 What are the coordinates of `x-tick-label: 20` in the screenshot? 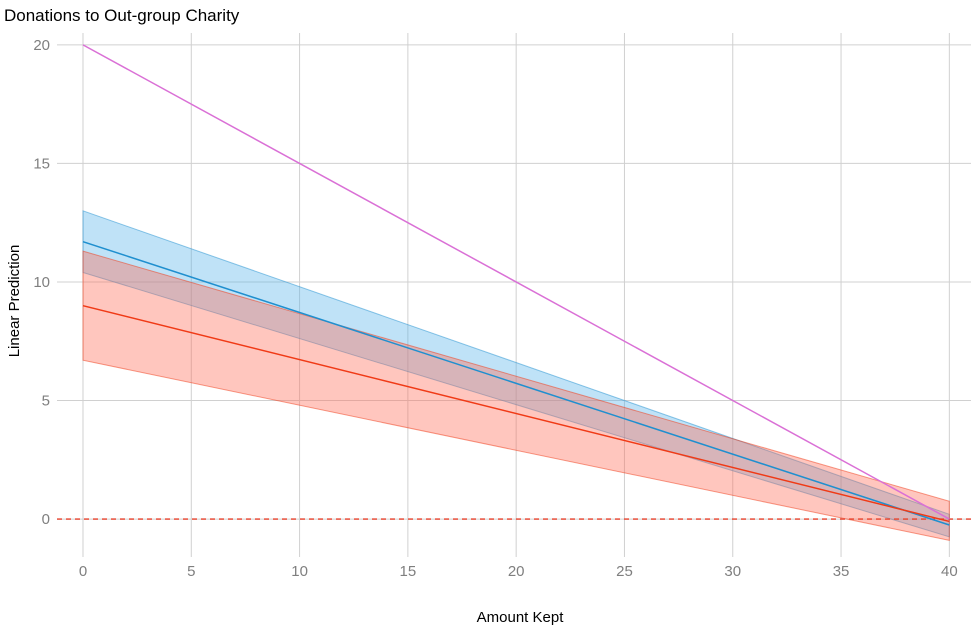 It's located at (516, 571).